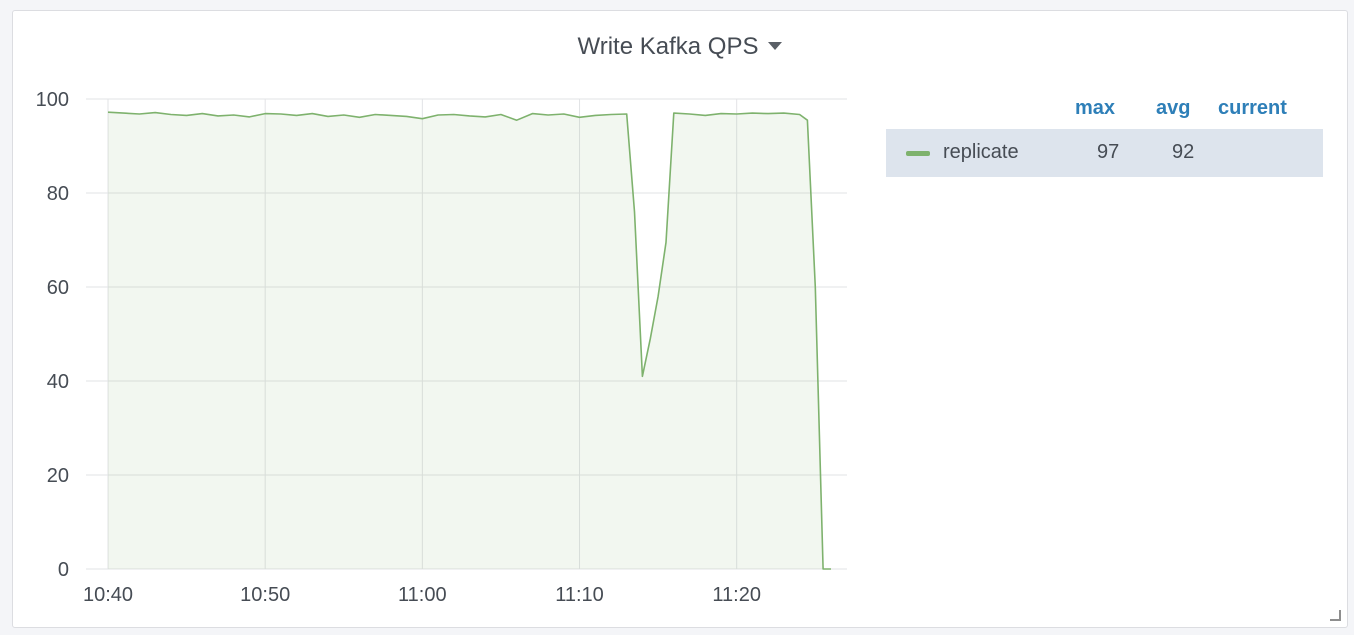  Describe the element at coordinates (579, 595) in the screenshot. I see `x-tick-label: 11:10` at that location.